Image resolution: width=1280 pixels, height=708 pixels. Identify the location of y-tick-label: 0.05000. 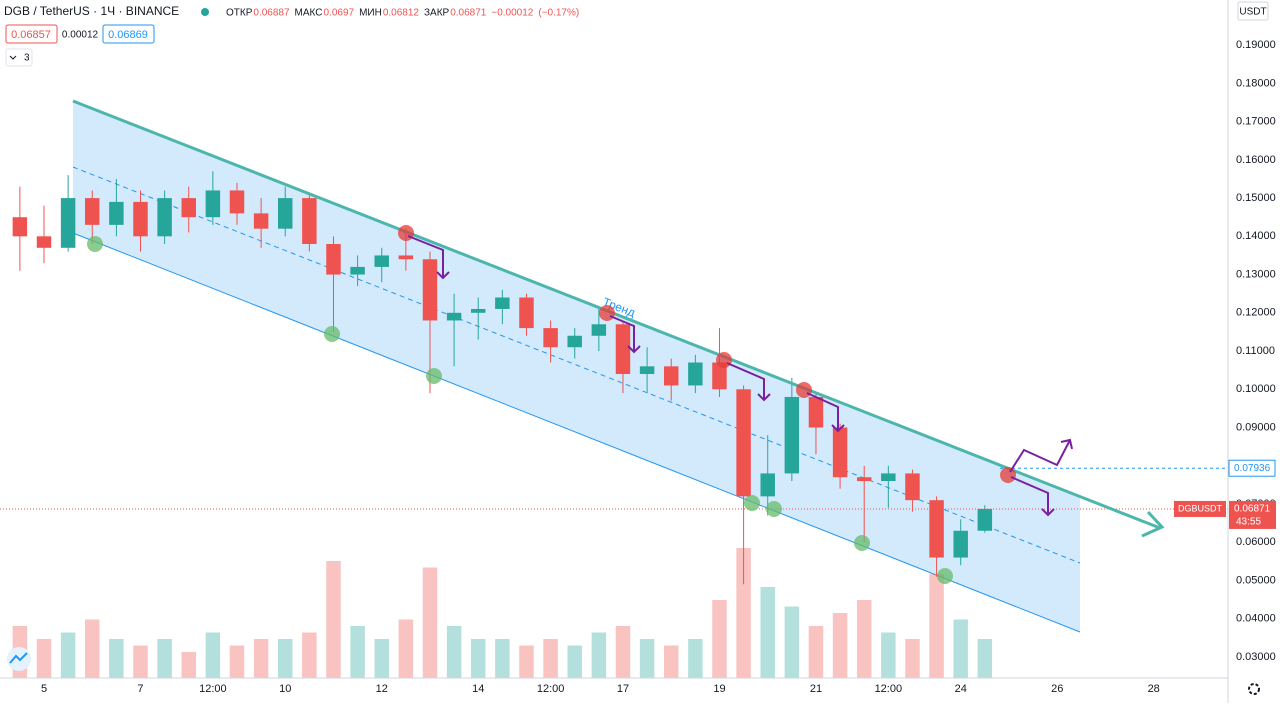
(1256, 580).